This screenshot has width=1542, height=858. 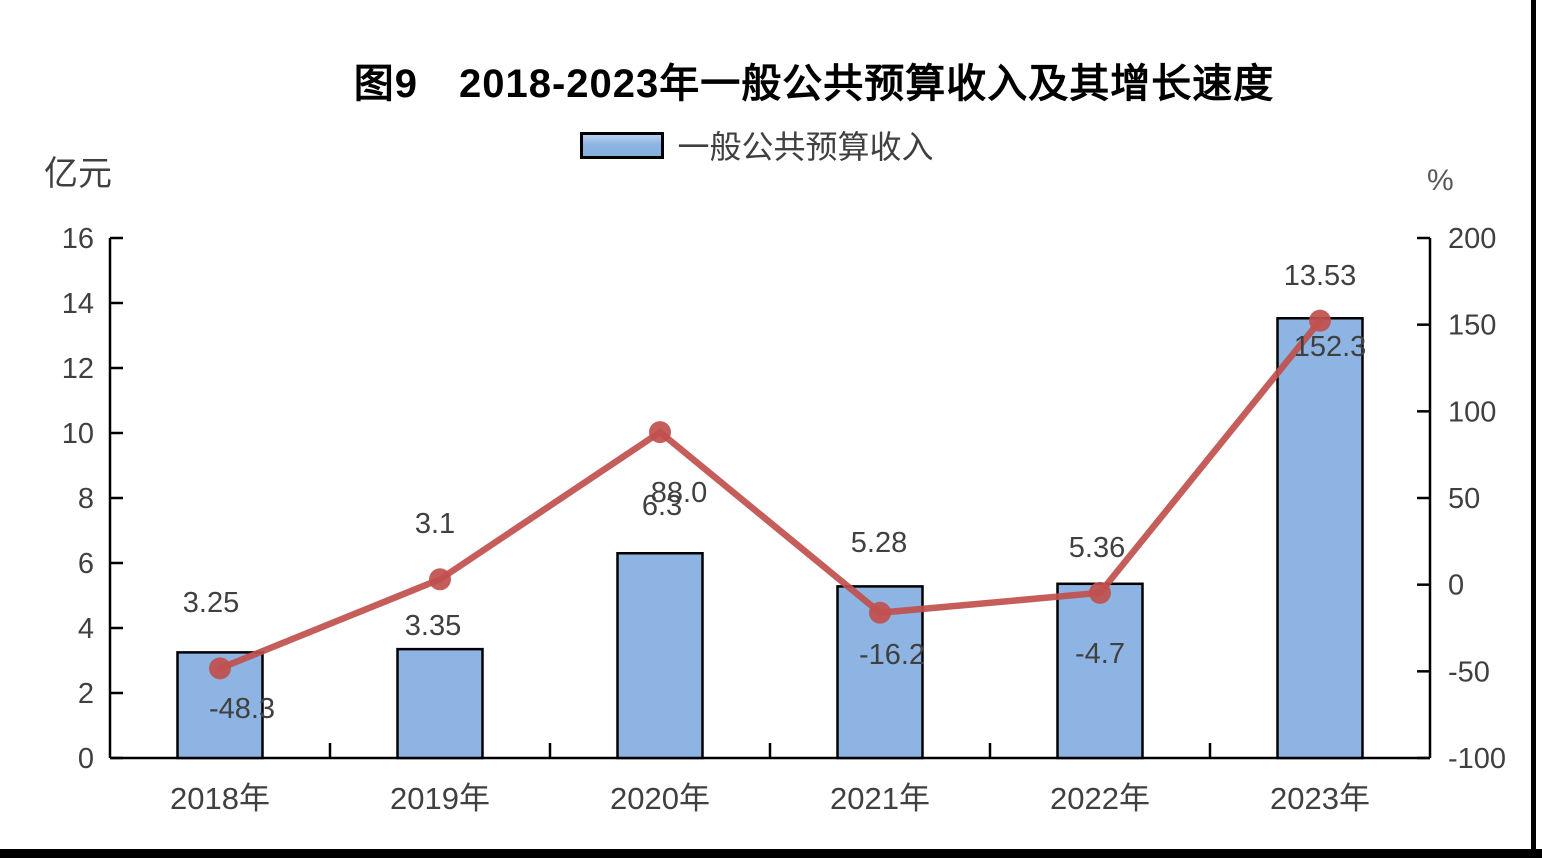 What do you see at coordinates (78, 304) in the screenshot?
I see `left-axis-tick-label: 14` at bounding box center [78, 304].